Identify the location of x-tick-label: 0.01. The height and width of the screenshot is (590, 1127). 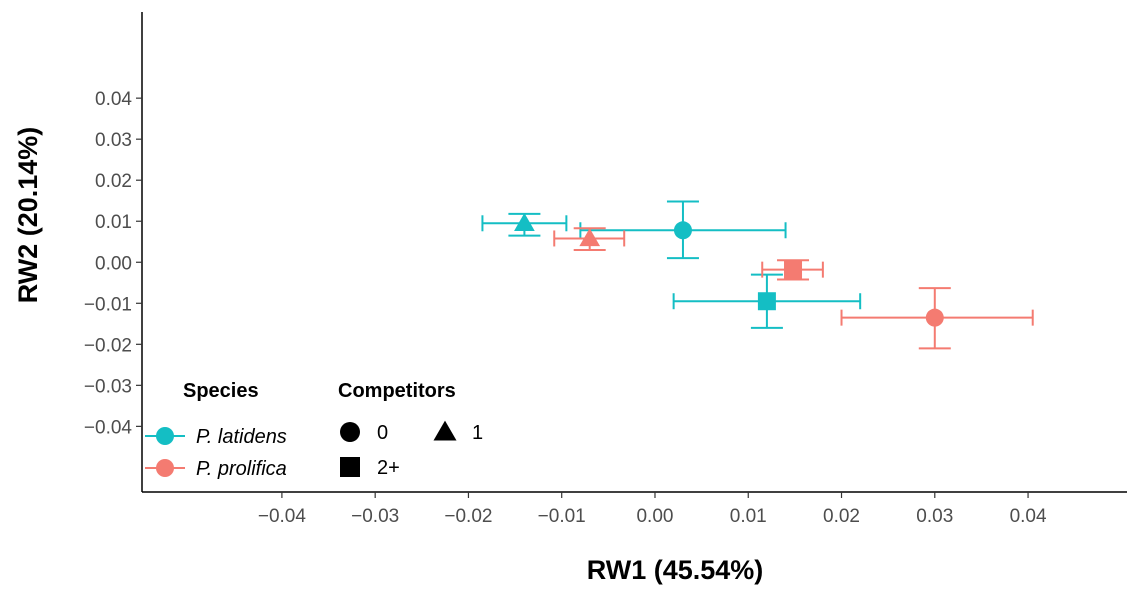
(748, 516).